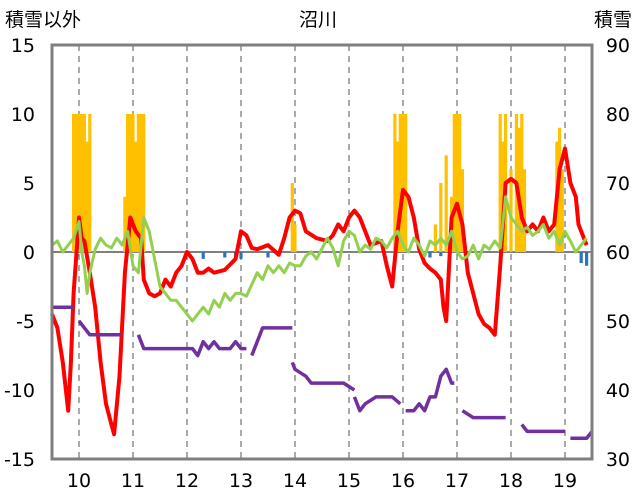 This screenshot has height=501, width=636. Describe the element at coordinates (23, 46) in the screenshot. I see `left-tick-label: 15` at that location.